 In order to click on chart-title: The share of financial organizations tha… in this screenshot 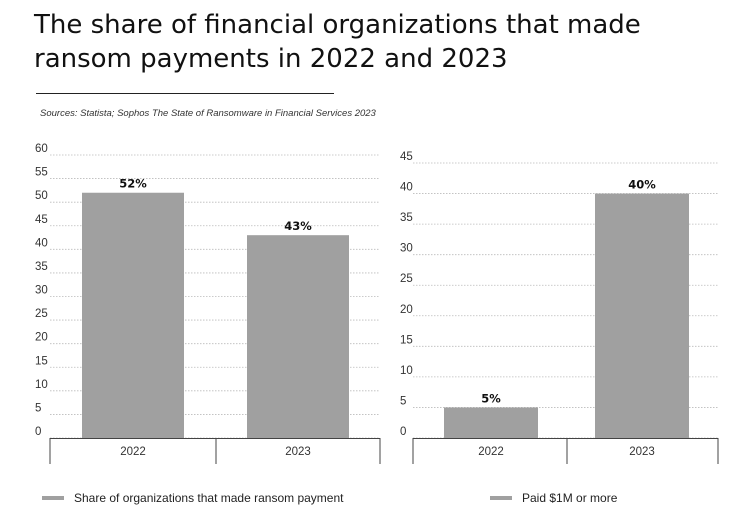, I will do `click(337, 42)`.